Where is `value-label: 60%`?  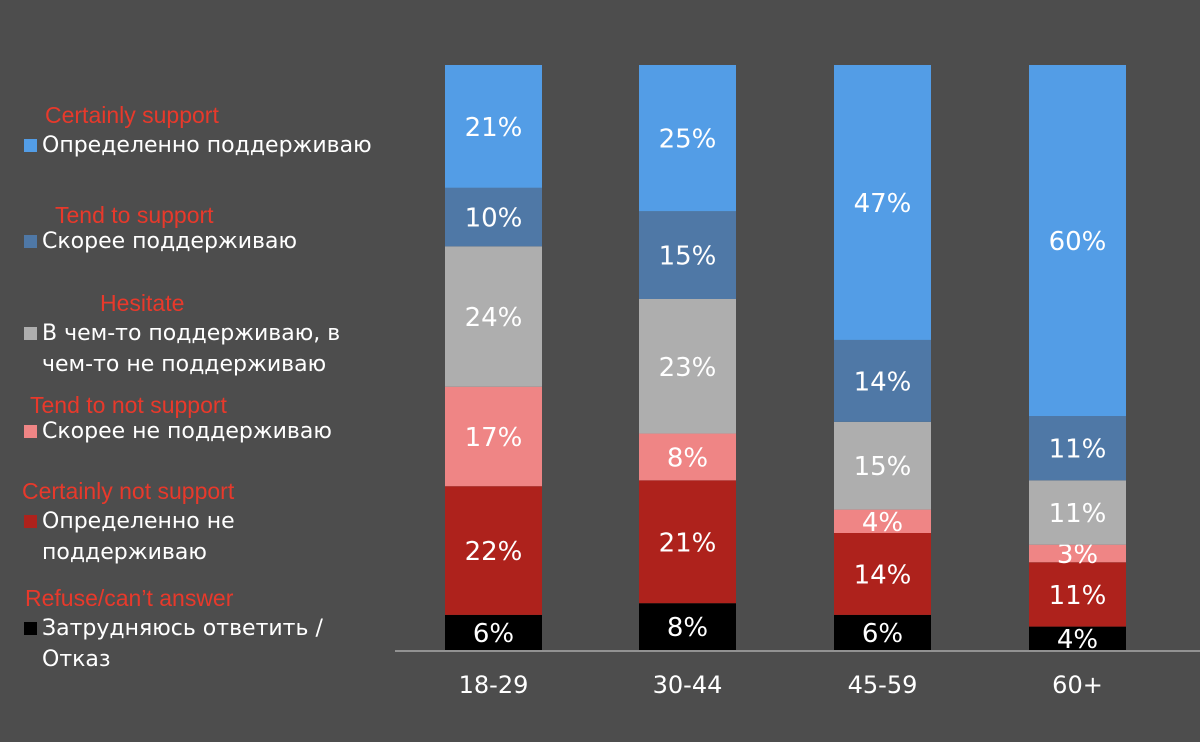
value-label: 60% is located at coordinates (1078, 242).